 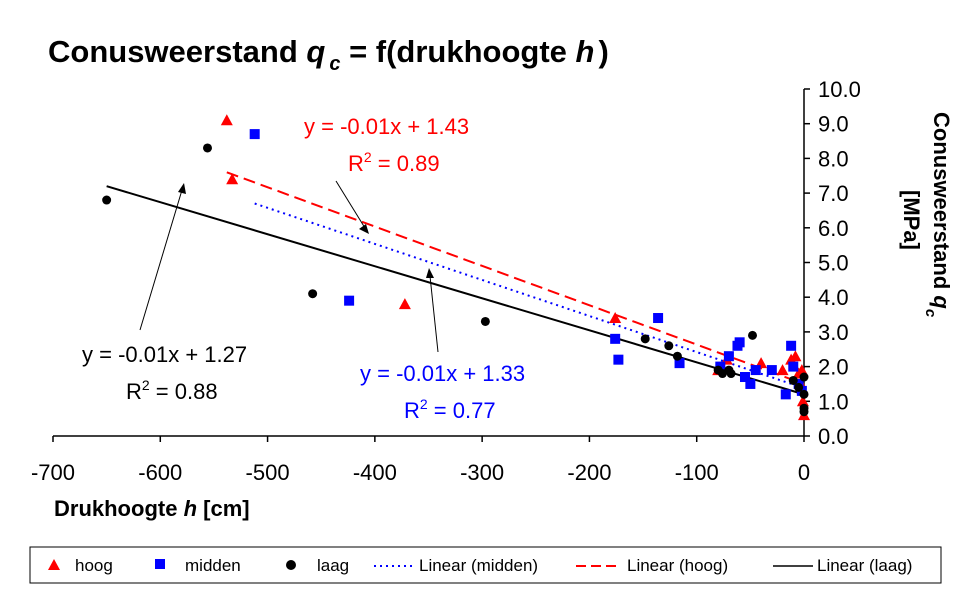 I want to click on legend-label-linear-midden: Linear (midden), so click(x=478, y=565).